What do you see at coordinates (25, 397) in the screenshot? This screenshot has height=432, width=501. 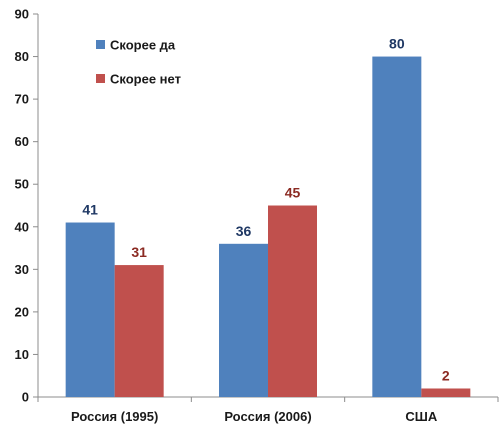 I see `y-tick-label: 0` at bounding box center [25, 397].